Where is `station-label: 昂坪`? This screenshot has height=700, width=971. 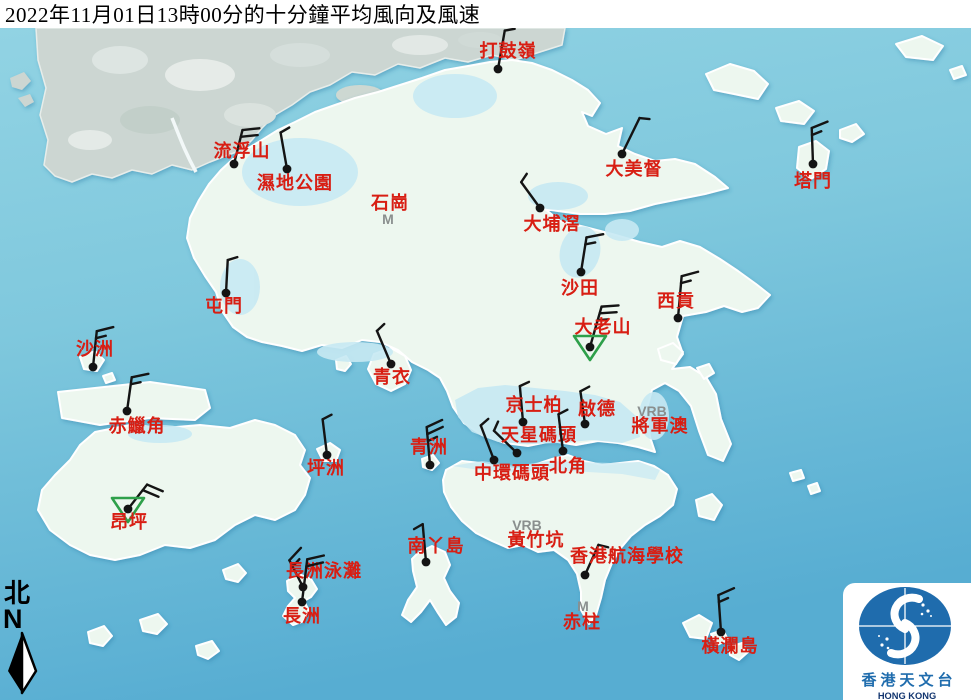 station-label: 昂坪 is located at coordinates (129, 522).